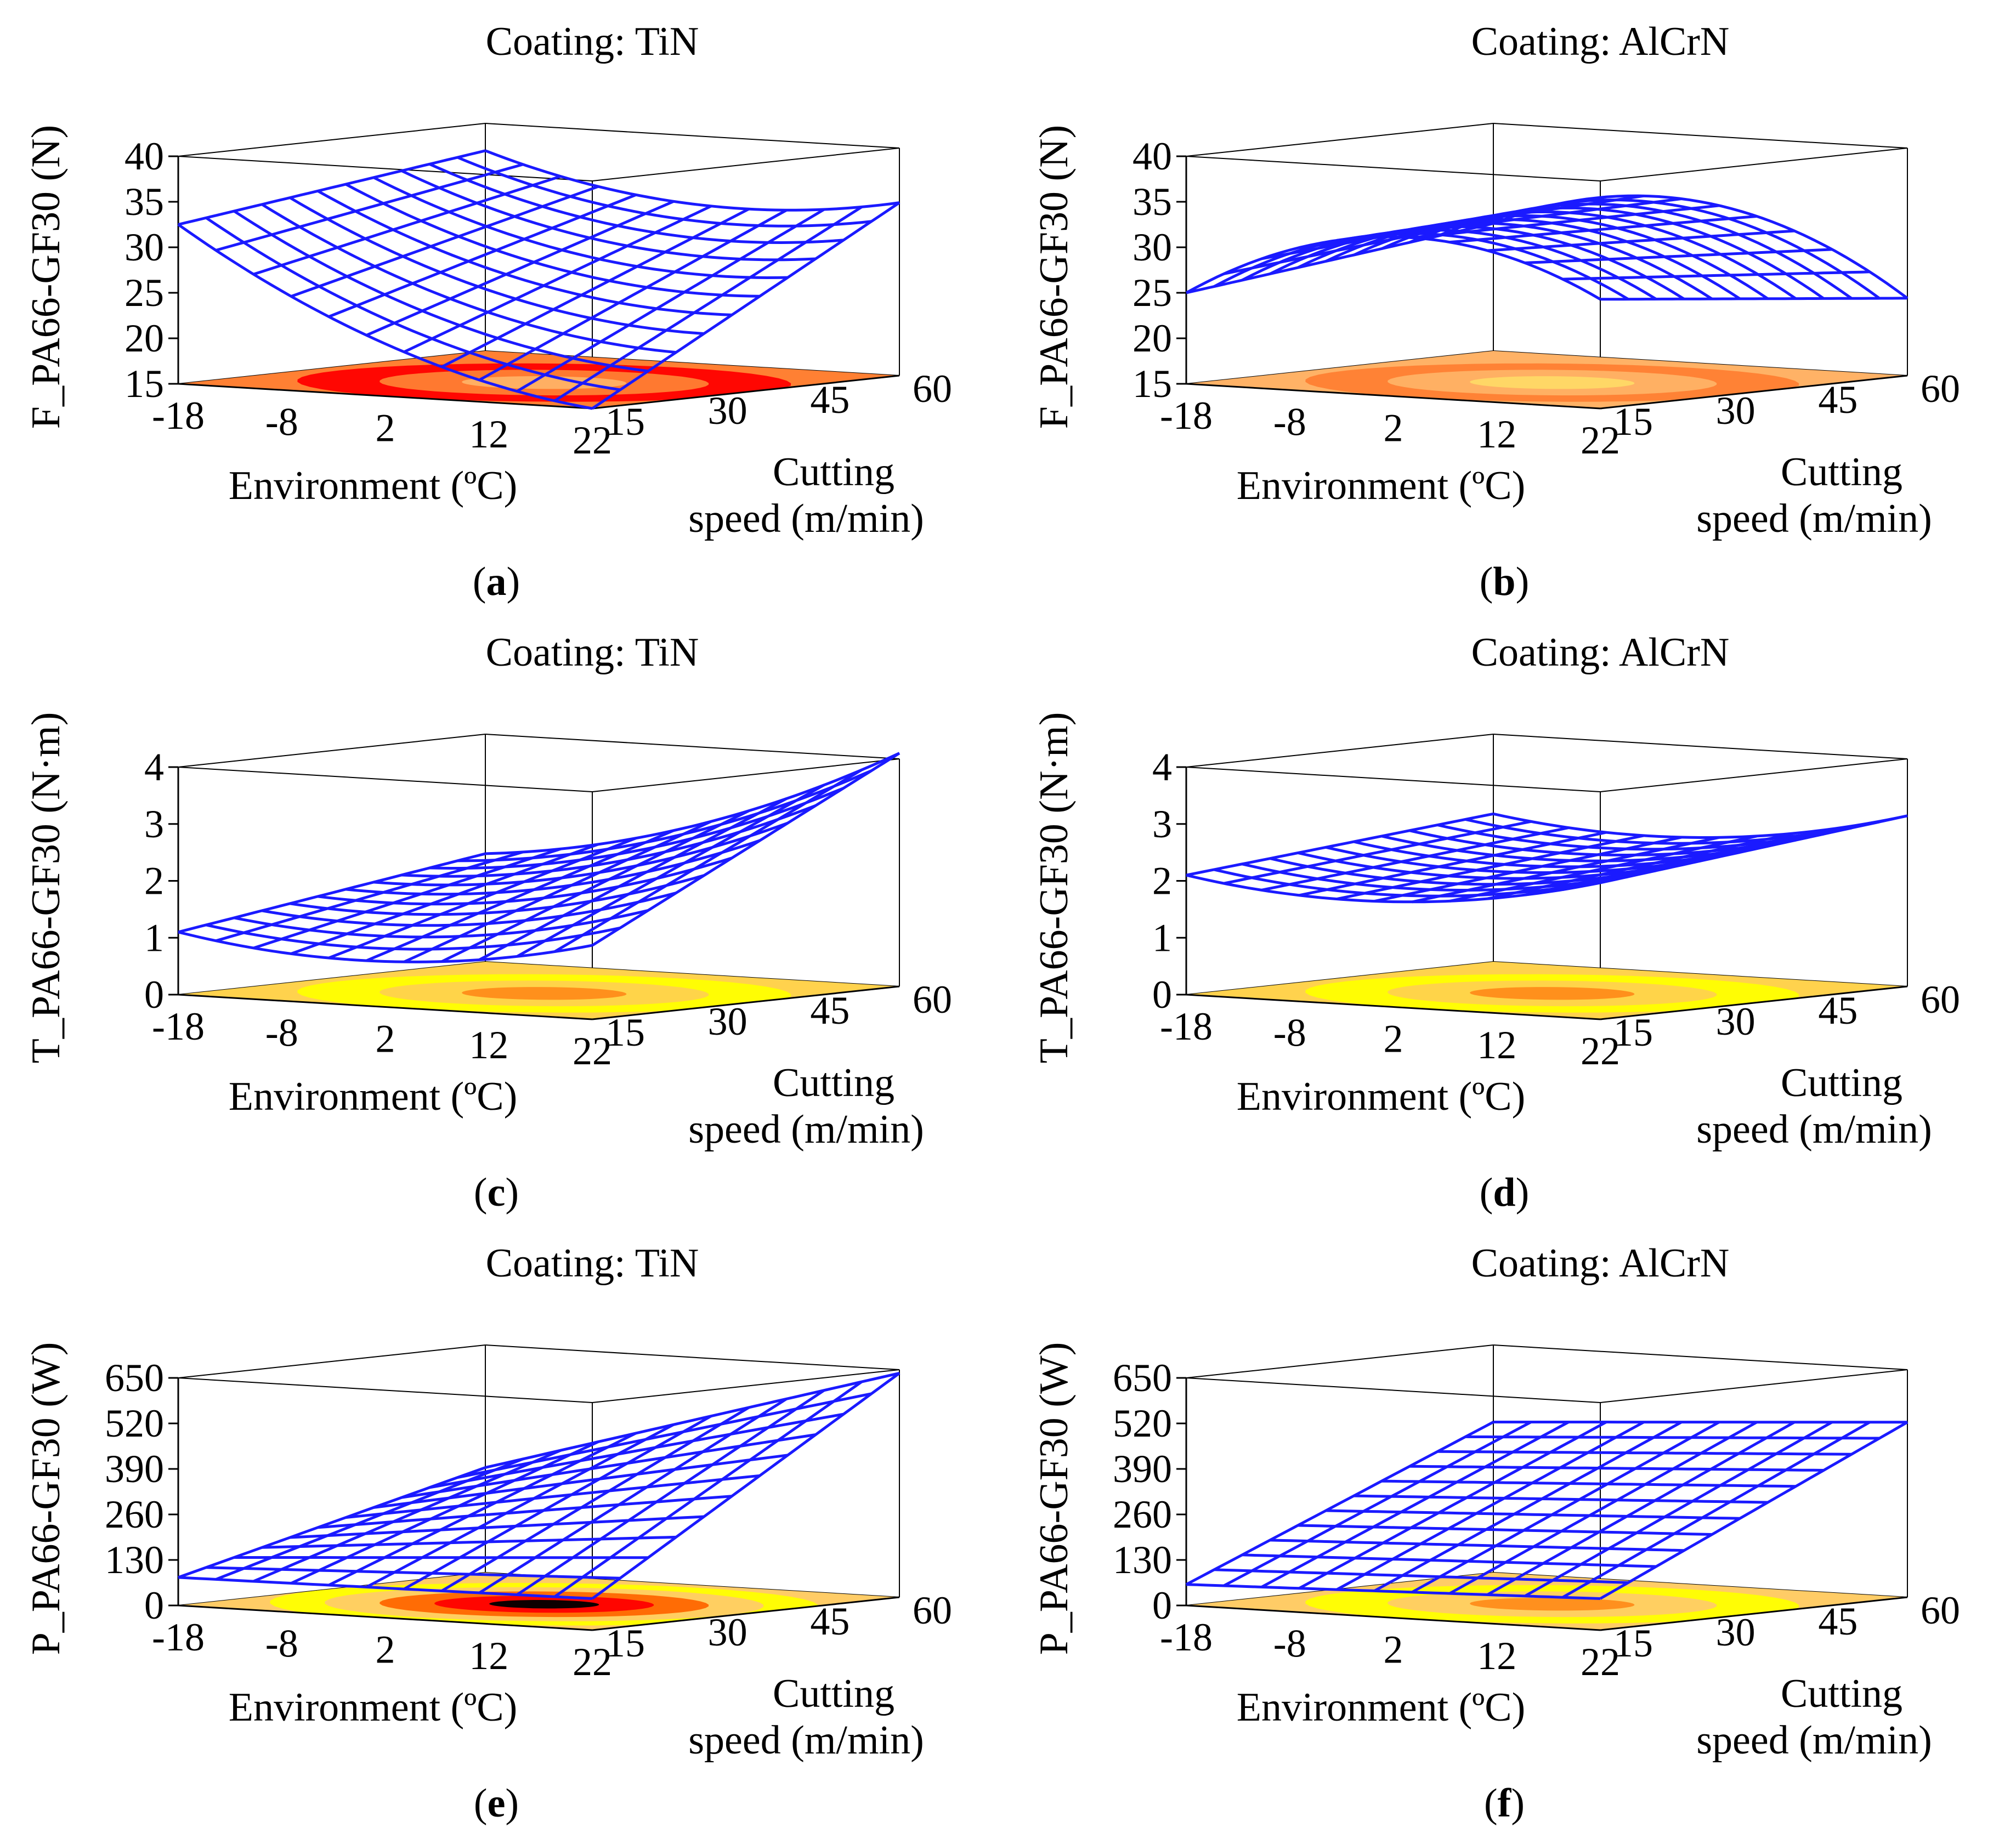  I want to click on chart-title: Coating: AlCrN, so click(1600, 1263).